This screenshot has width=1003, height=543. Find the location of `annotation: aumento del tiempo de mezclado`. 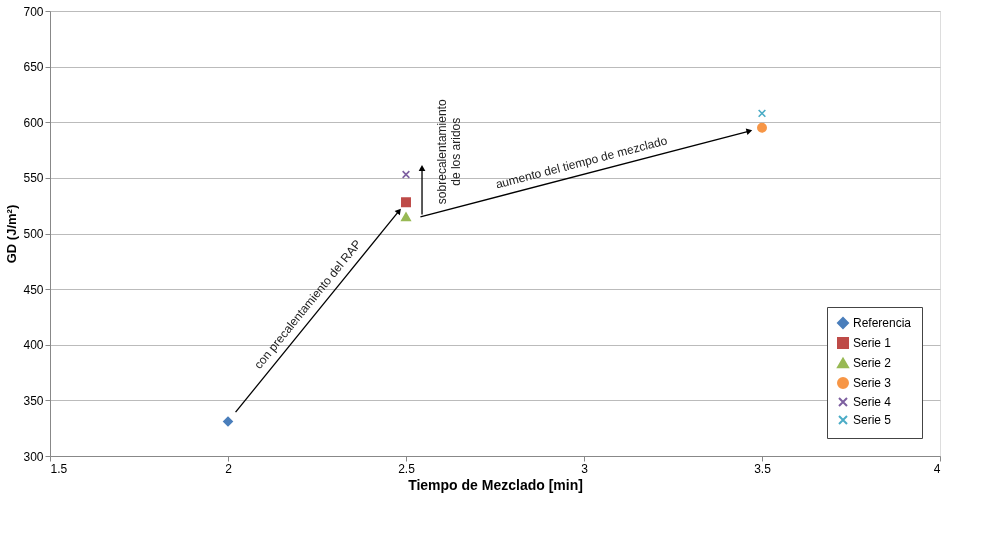

annotation: aumento del tiempo de mezclado is located at coordinates (582, 162).